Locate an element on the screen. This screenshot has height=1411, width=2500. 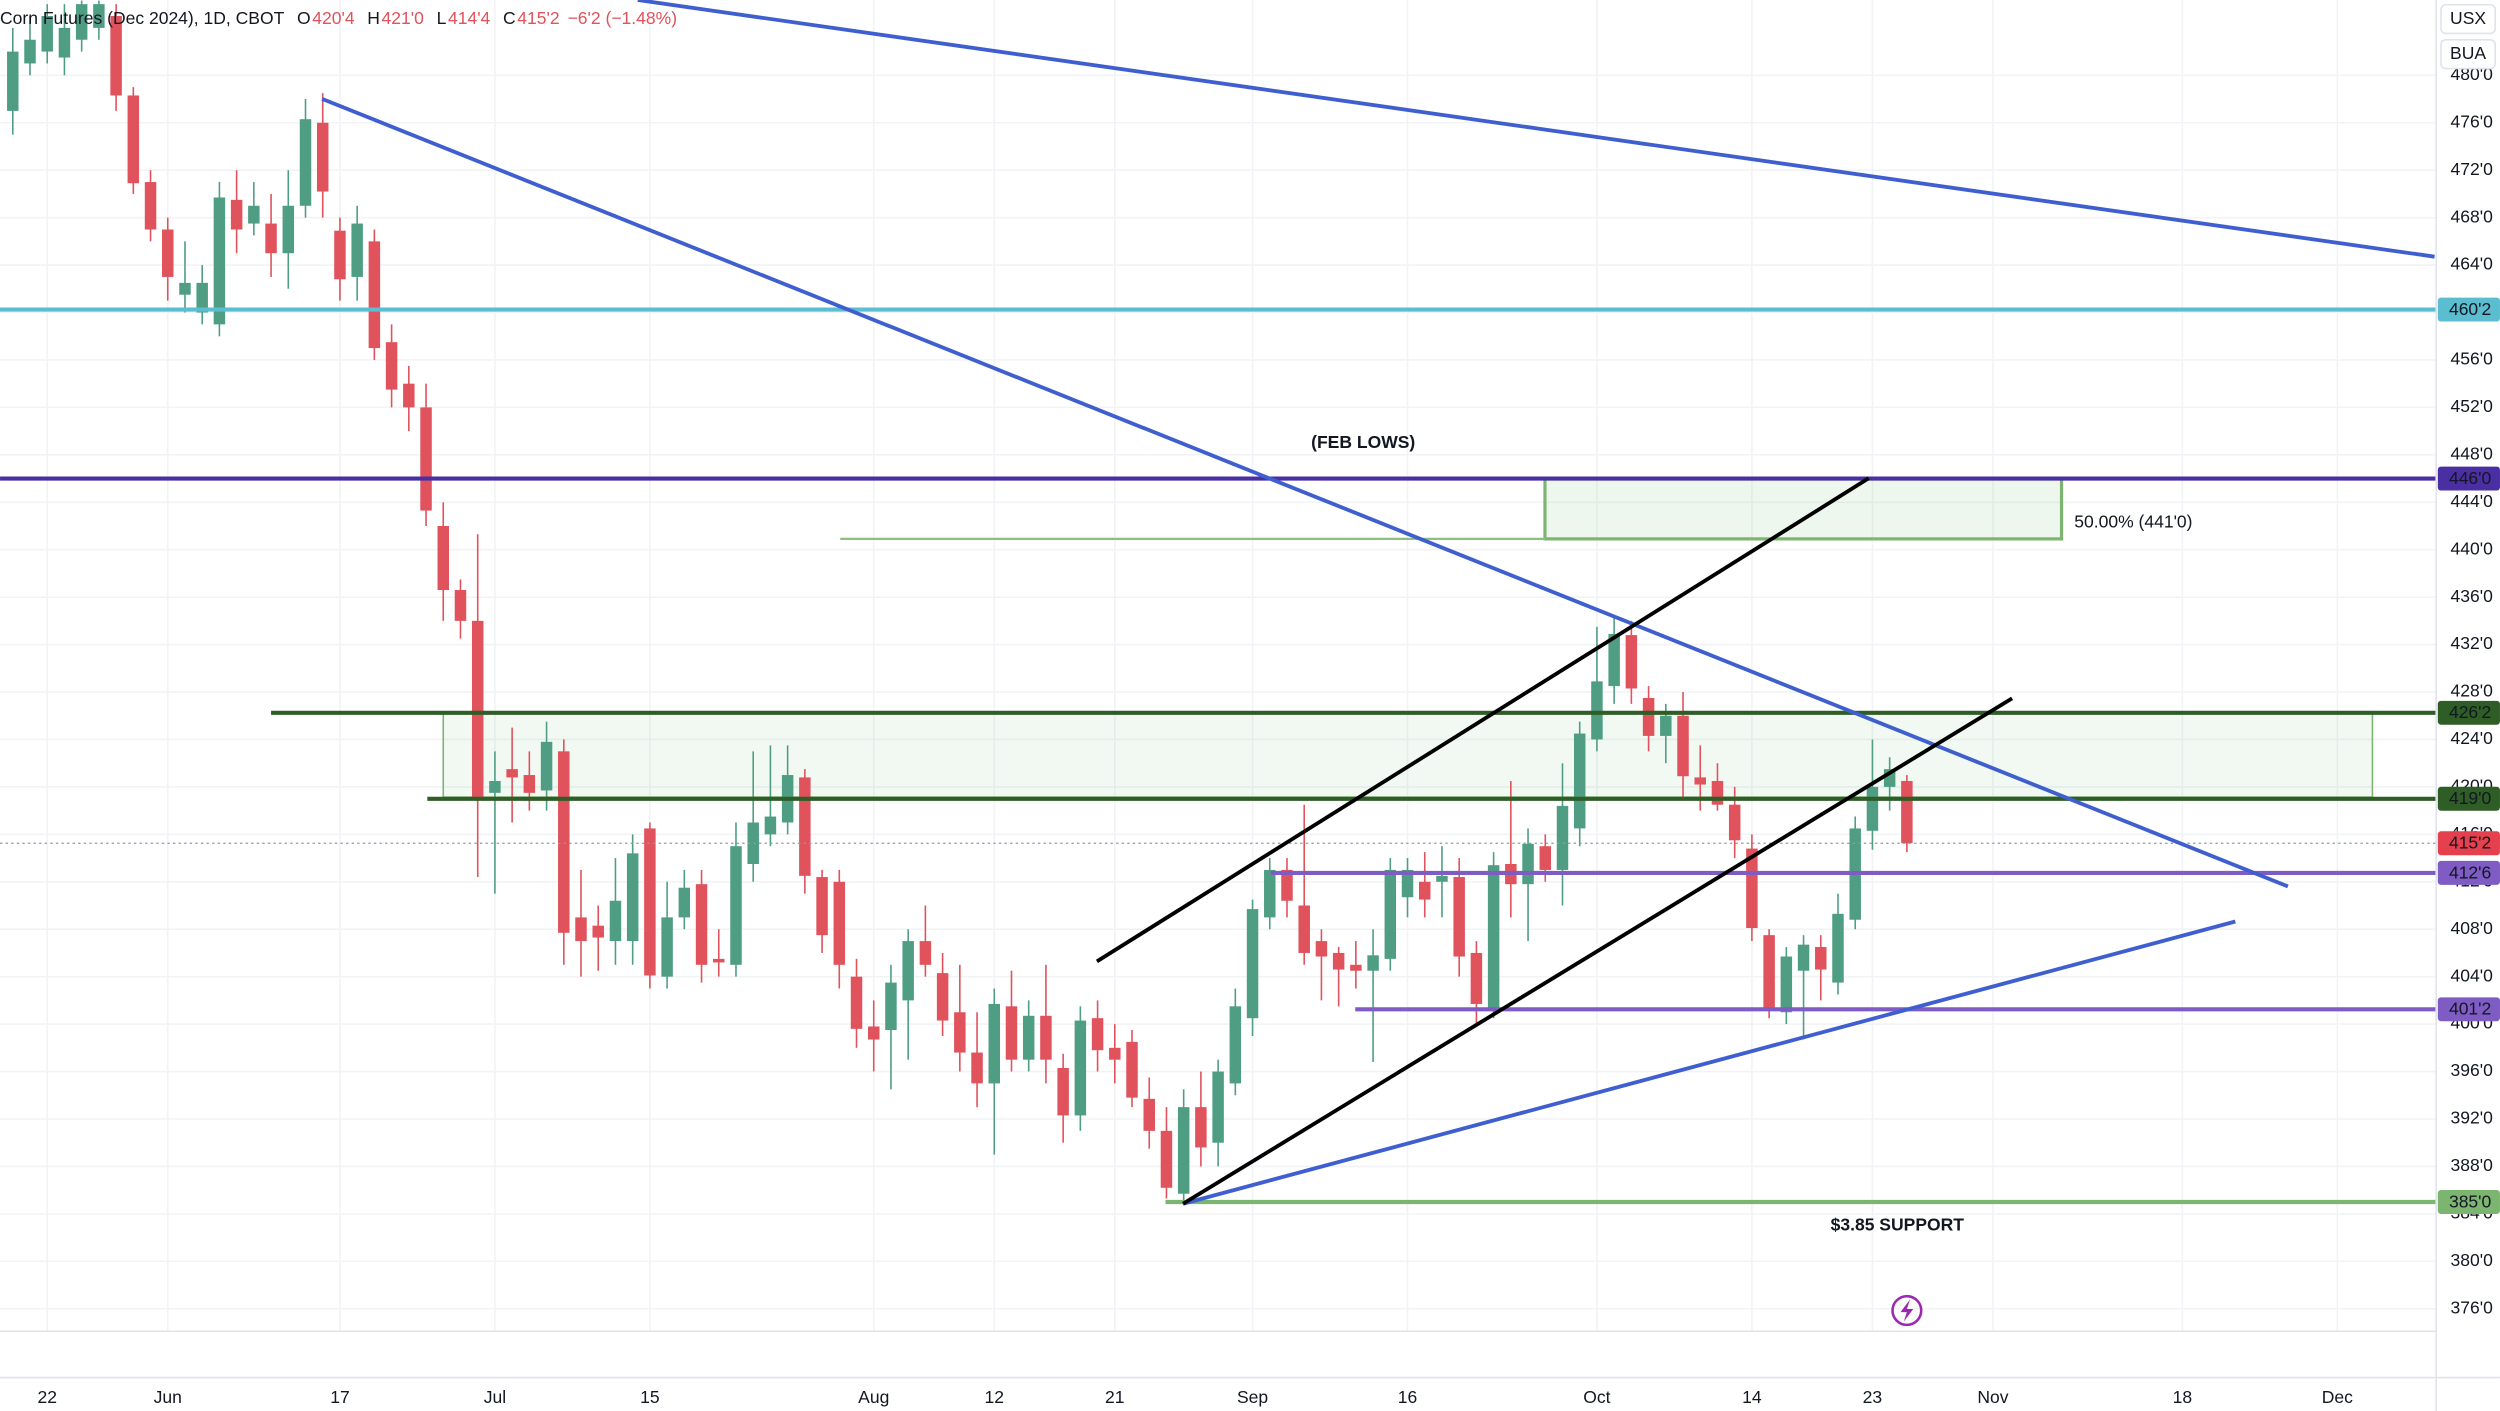
trend-line is located at coordinates (1709, 1062).